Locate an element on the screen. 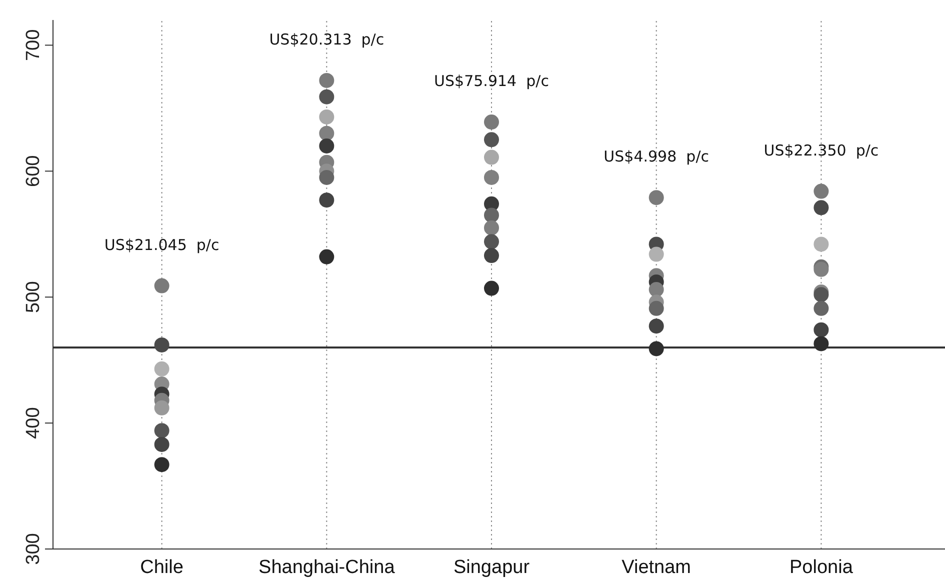 This screenshot has height=585, width=945. y-tick-label: 500 is located at coordinates (33, 297).